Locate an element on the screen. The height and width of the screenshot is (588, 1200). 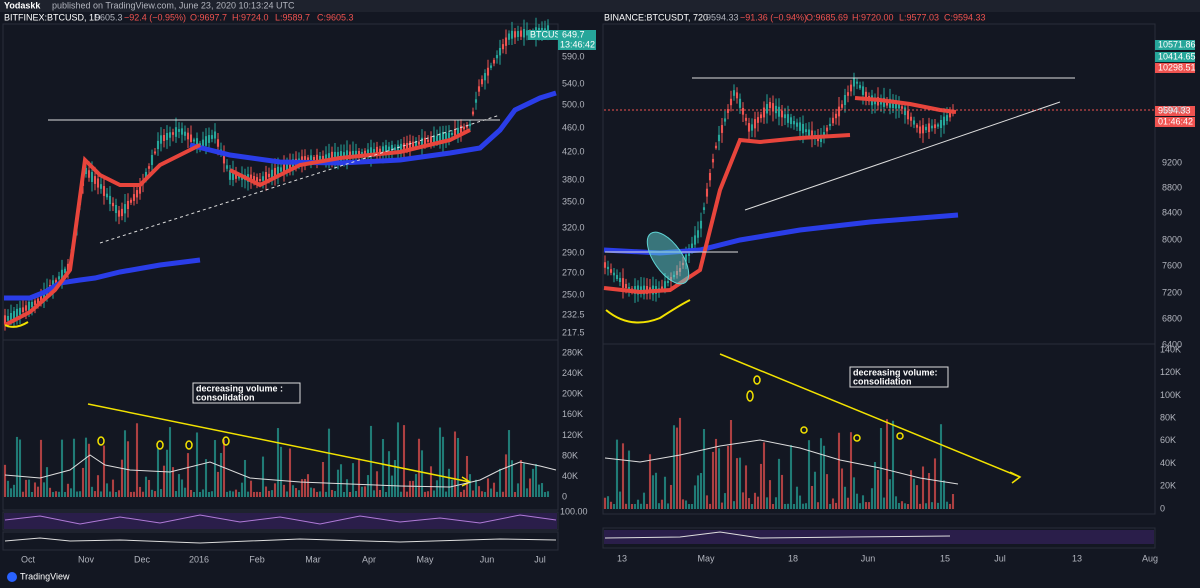
change: −92.4 (−0.95%) is located at coordinates (155, 17).